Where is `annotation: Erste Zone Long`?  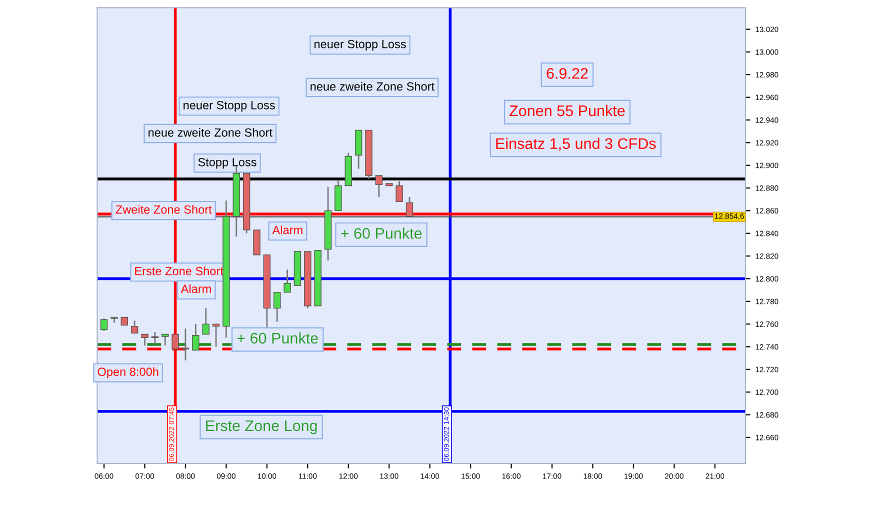
annotation: Erste Zone Long is located at coordinates (261, 427).